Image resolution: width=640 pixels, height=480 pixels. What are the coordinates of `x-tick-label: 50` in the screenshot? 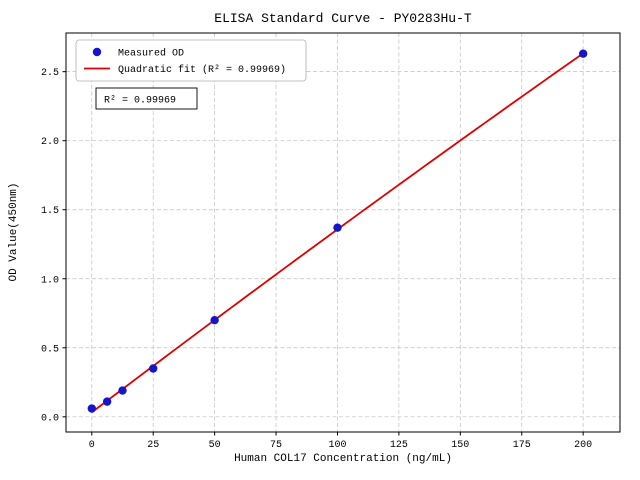 It's located at (215, 445).